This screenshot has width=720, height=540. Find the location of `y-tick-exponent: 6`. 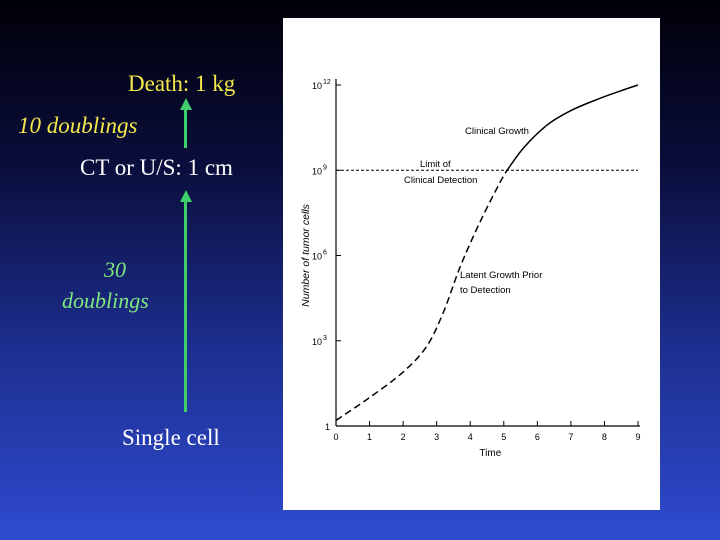

y-tick-exponent: 6 is located at coordinates (325, 253).